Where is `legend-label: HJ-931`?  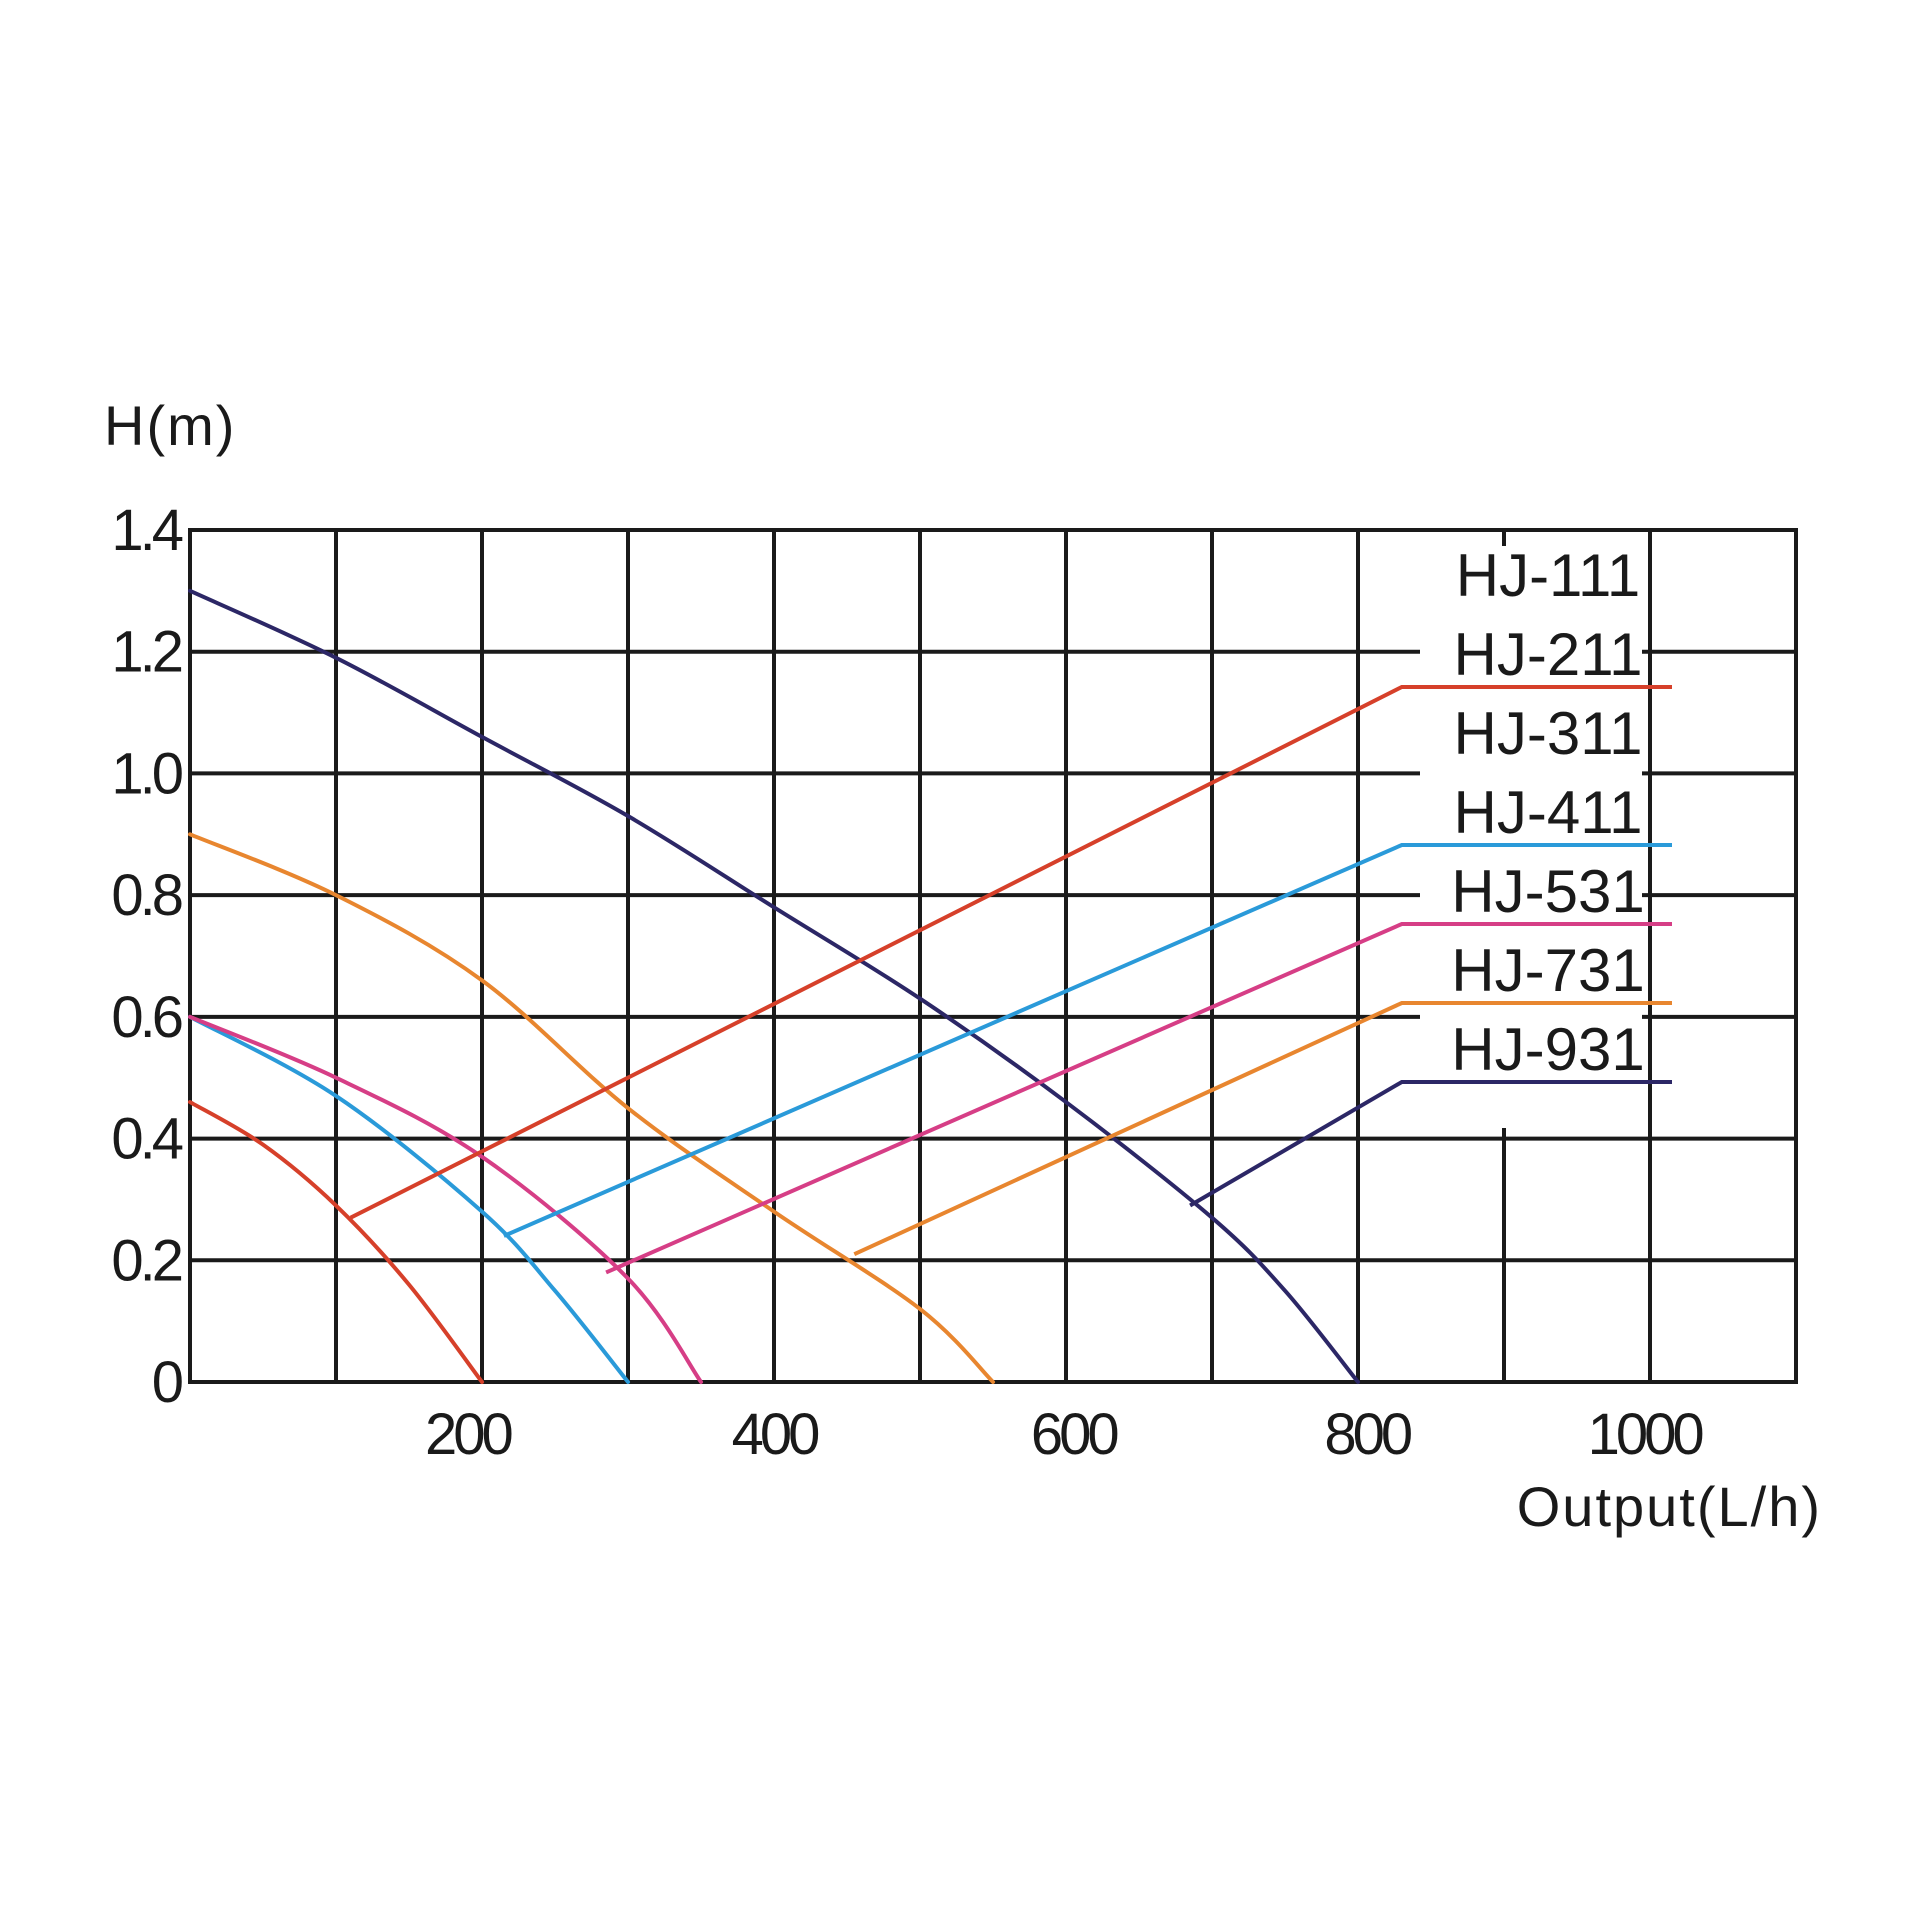 legend-label: HJ-931 is located at coordinates (1547, 1049).